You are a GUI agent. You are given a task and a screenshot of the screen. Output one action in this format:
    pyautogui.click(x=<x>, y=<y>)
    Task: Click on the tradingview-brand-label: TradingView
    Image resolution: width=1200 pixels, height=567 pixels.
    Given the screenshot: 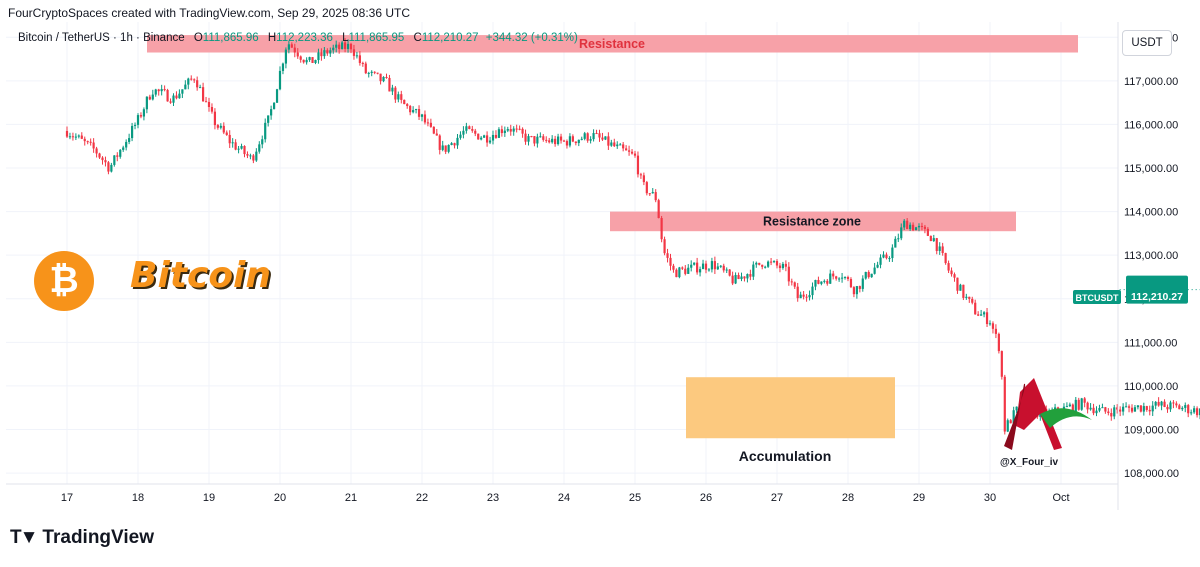 What is the action you would take?
    pyautogui.click(x=98, y=537)
    